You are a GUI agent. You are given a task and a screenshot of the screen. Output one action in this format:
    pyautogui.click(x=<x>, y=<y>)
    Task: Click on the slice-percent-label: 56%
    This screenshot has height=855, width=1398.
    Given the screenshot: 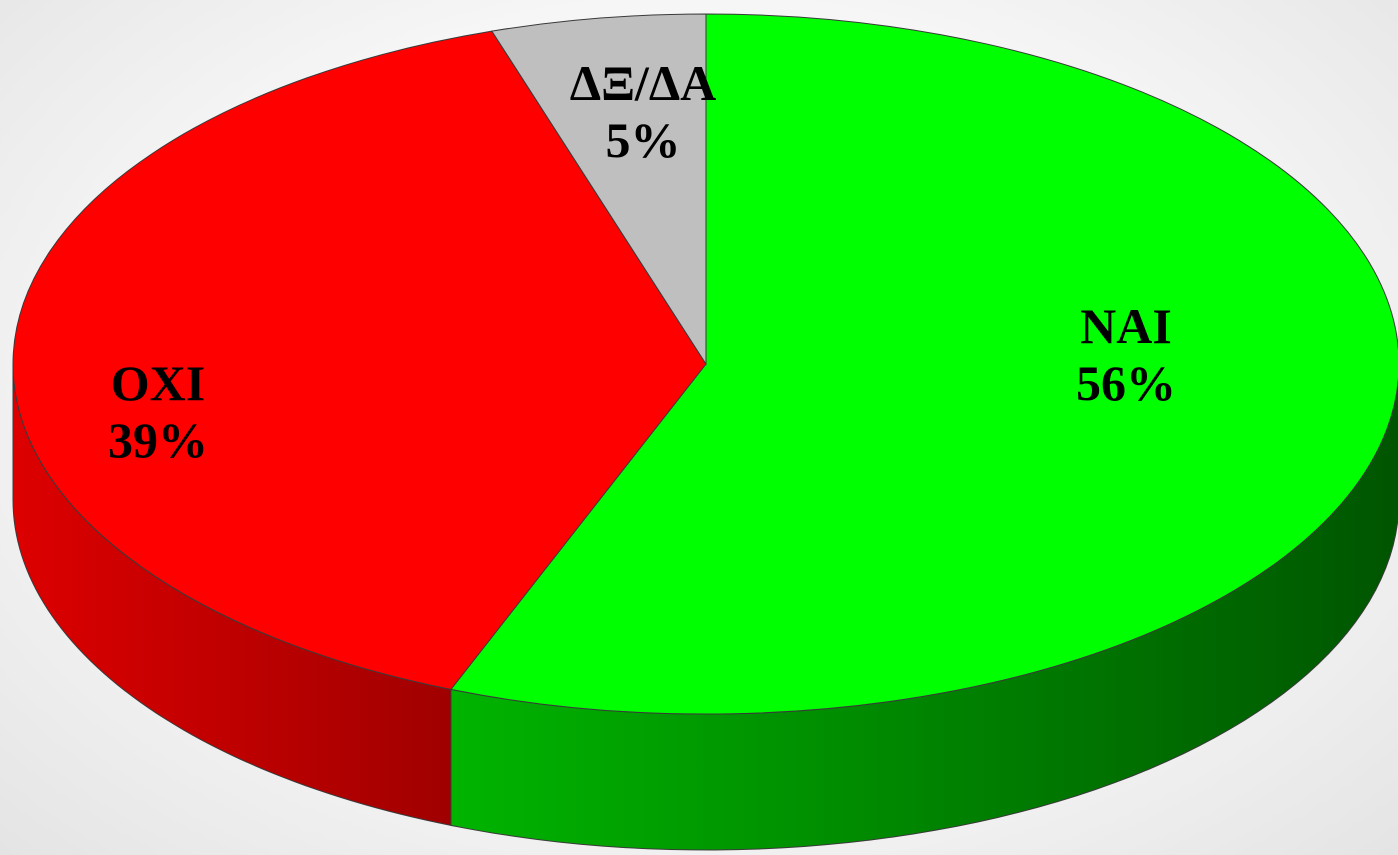 What is the action you would take?
    pyautogui.click(x=1126, y=383)
    